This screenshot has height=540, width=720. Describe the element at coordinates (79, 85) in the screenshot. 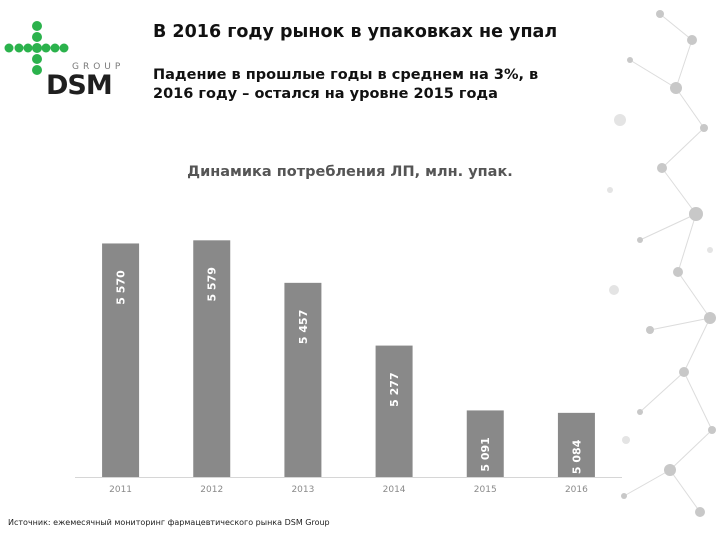

I see `logo-dsm-text: DSM` at that location.